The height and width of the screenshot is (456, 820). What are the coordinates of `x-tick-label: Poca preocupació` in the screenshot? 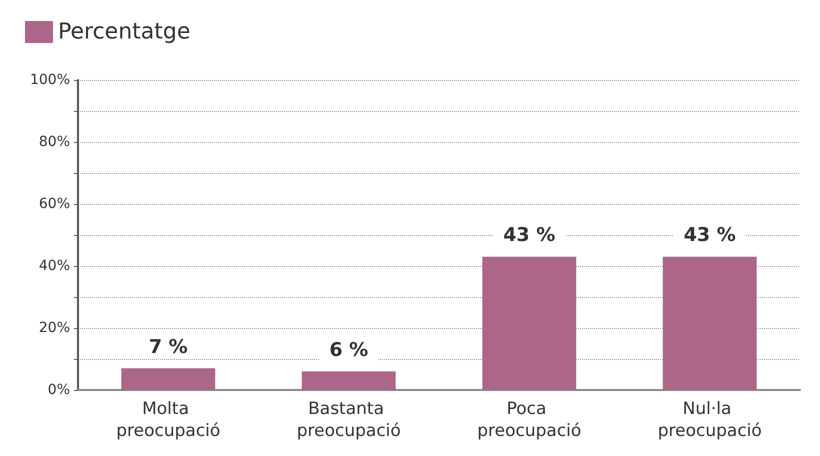 It's located at (529, 420).